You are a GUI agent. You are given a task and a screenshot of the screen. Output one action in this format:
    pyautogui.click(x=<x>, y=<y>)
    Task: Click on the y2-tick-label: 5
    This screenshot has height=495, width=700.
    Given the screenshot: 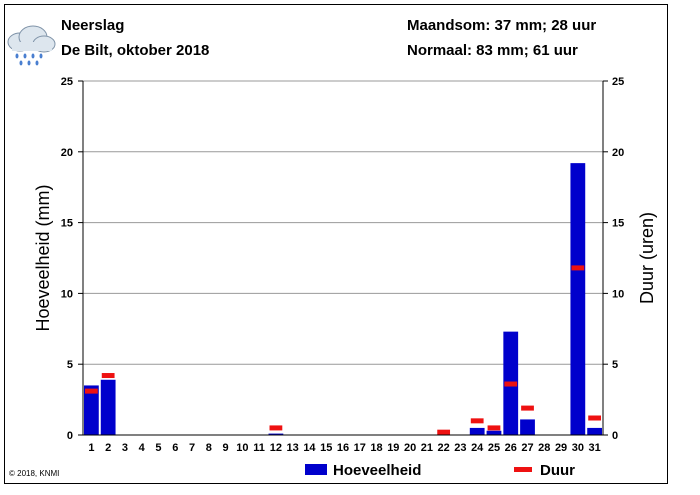 What is the action you would take?
    pyautogui.click(x=615, y=365)
    